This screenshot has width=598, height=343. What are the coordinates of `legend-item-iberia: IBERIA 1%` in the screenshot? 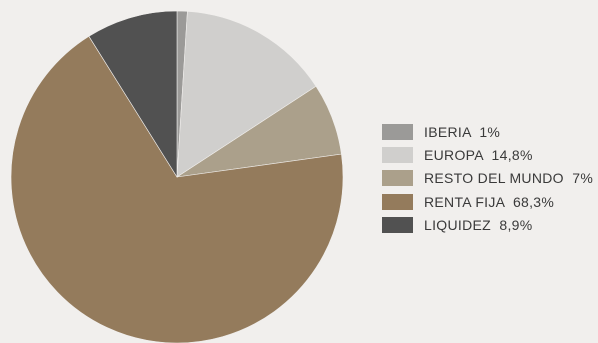 It's located at (487, 131).